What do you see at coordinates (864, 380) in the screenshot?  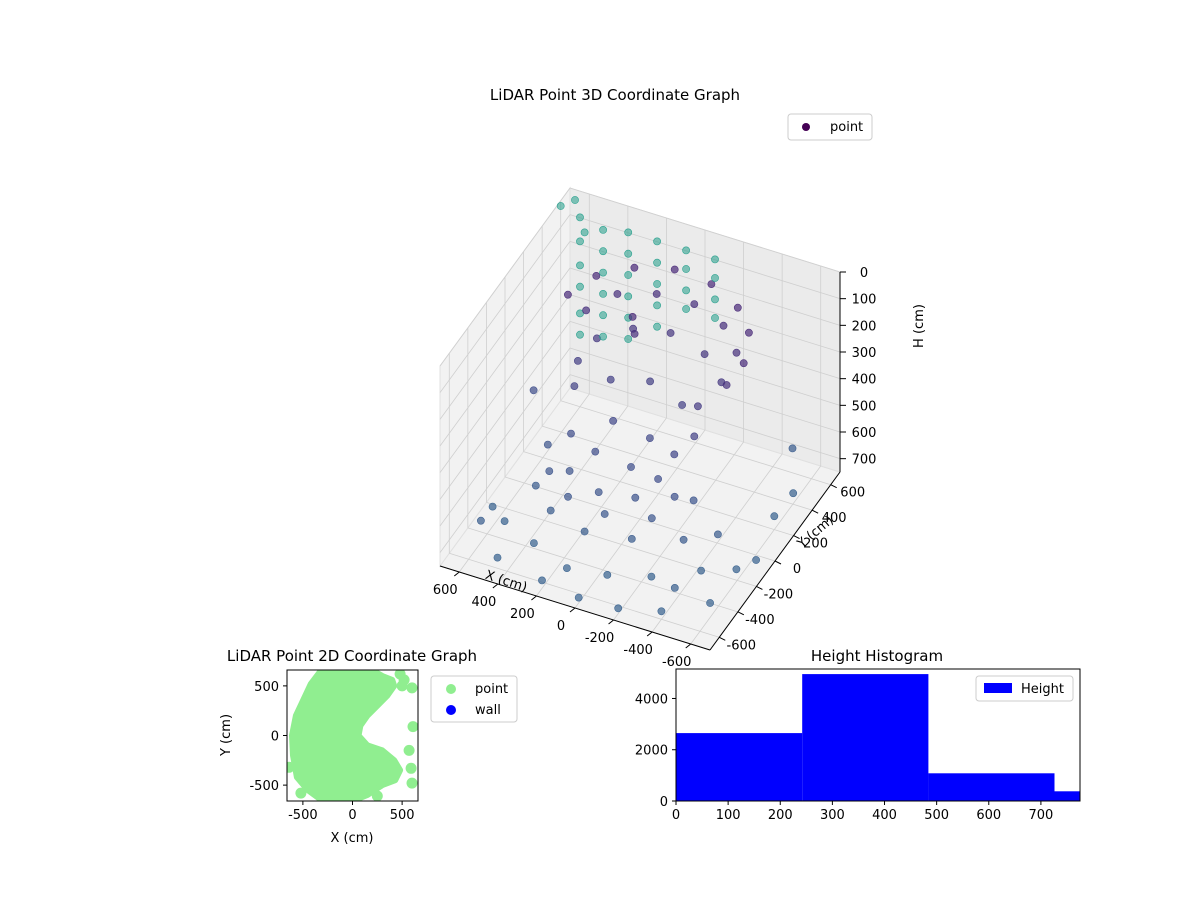 I see `z-tick-label: 400` at bounding box center [864, 380].